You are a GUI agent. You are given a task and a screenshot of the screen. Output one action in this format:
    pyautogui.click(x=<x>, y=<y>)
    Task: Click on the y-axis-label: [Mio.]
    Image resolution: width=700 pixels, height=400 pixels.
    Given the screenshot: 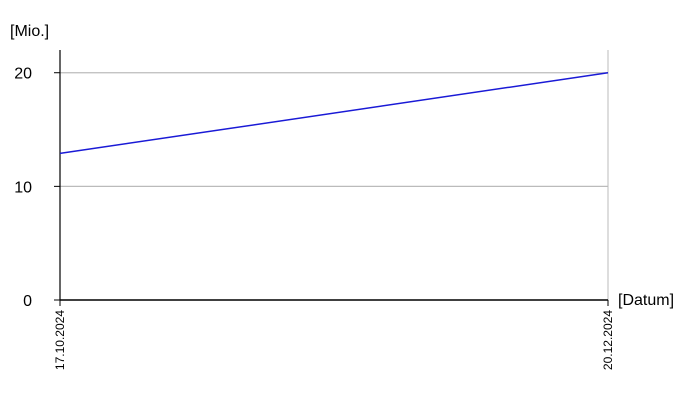 What is the action you would take?
    pyautogui.click(x=29, y=31)
    